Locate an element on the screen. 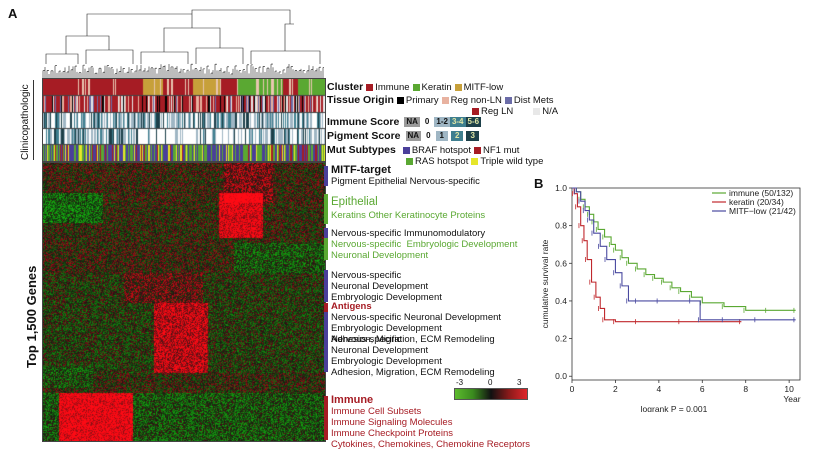 This screenshot has height=452, width=828. legend-immune: Immune is located at coordinates (392, 87).